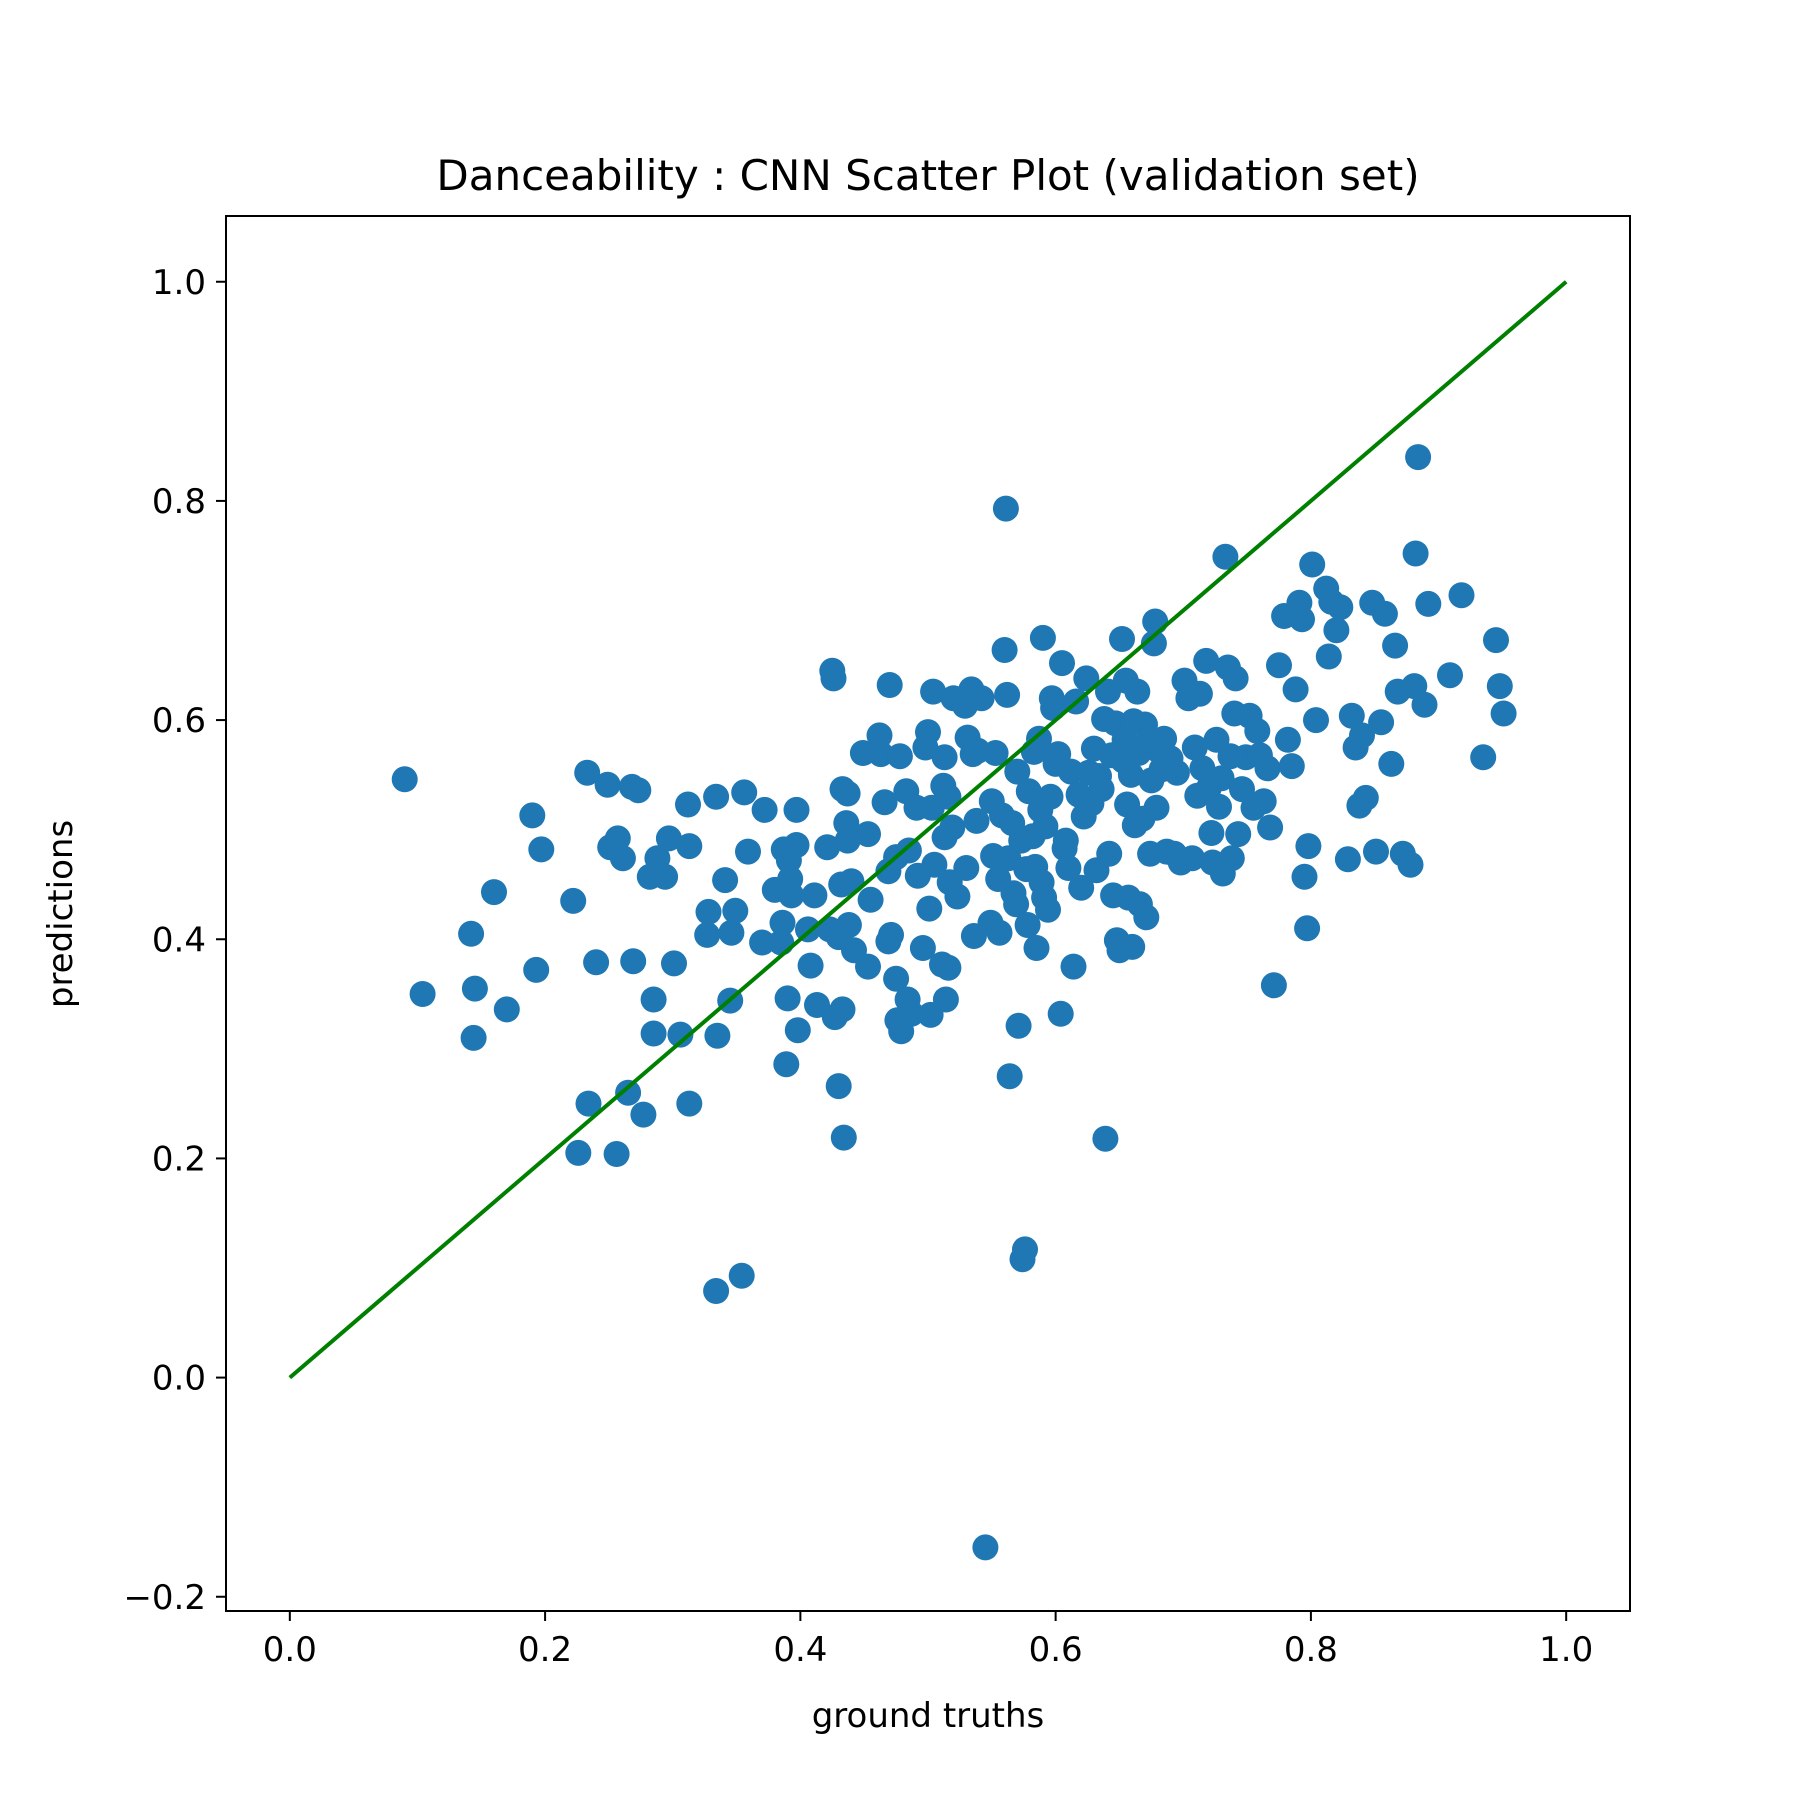  What do you see at coordinates (174, 940) in the screenshot?
I see `y-axis-ticks: −0.2 0.0 0.2 0.4 0.6 0.8 1.0` at bounding box center [174, 940].